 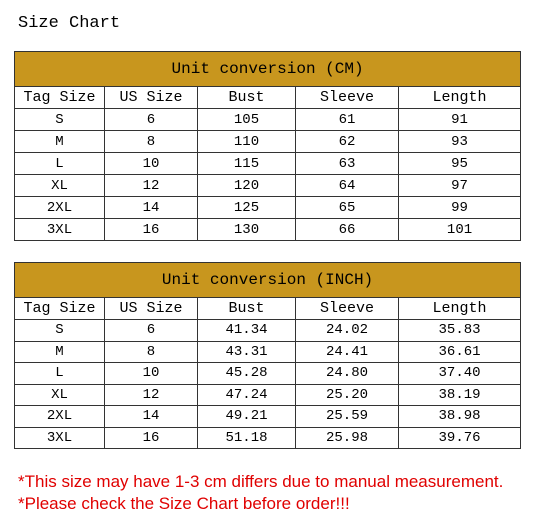 What do you see at coordinates (459, 416) in the screenshot?
I see `table-cell: 38.98` at bounding box center [459, 416].